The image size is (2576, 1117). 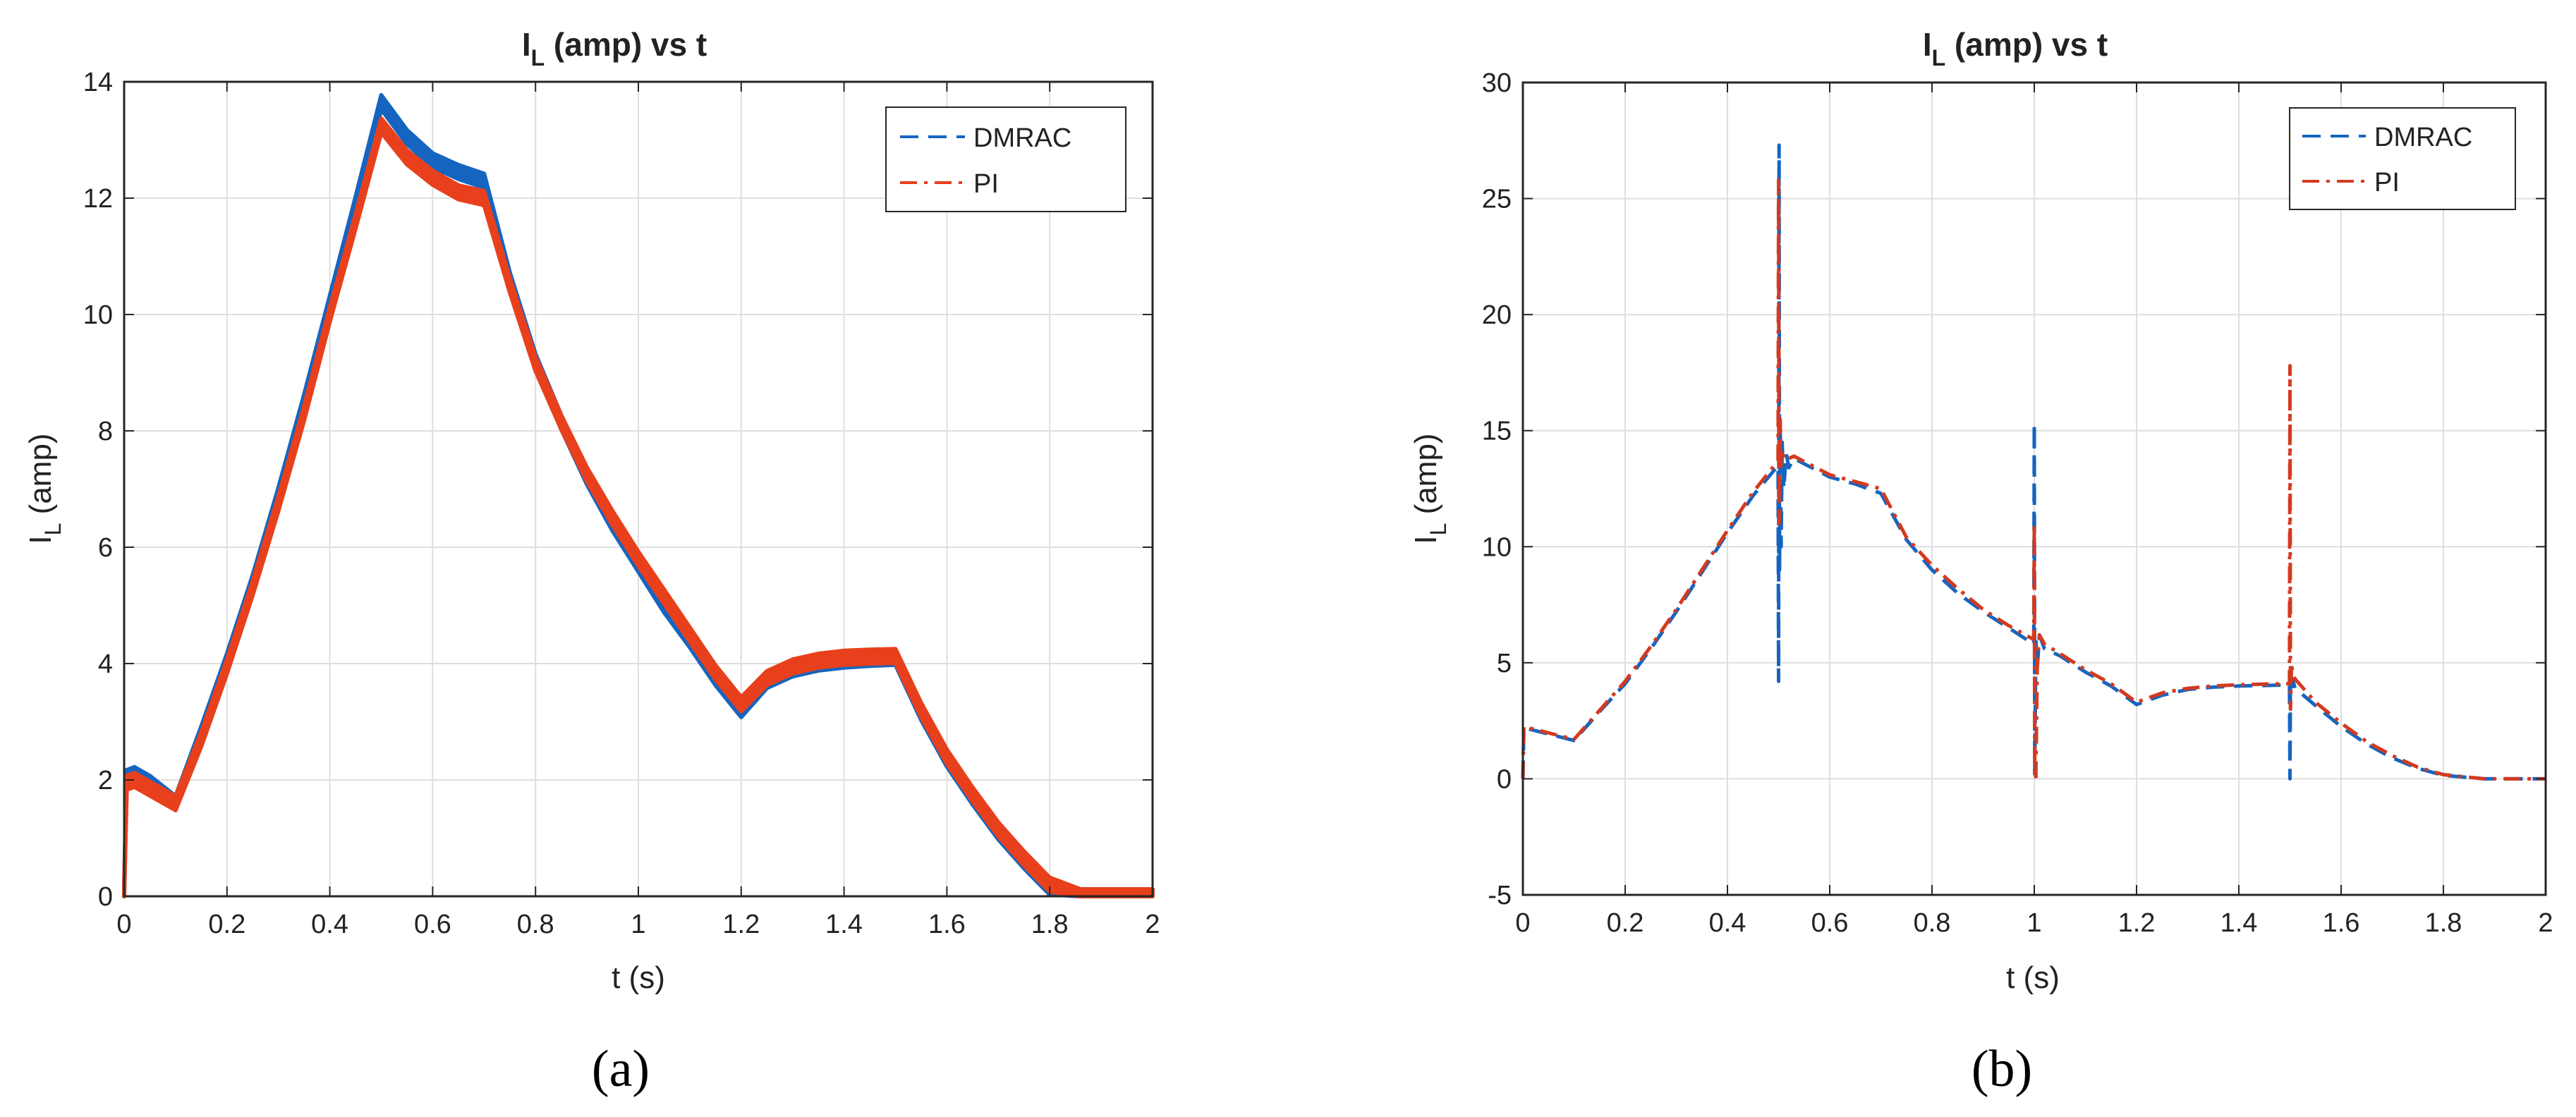 What do you see at coordinates (1497, 431) in the screenshot?
I see `y-tick-label: 15` at bounding box center [1497, 431].